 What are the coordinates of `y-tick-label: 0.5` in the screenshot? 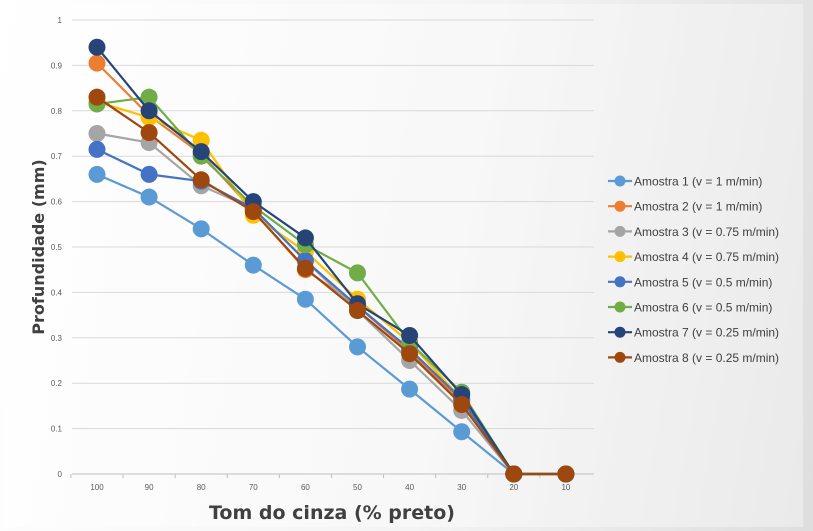 It's located at (57, 247).